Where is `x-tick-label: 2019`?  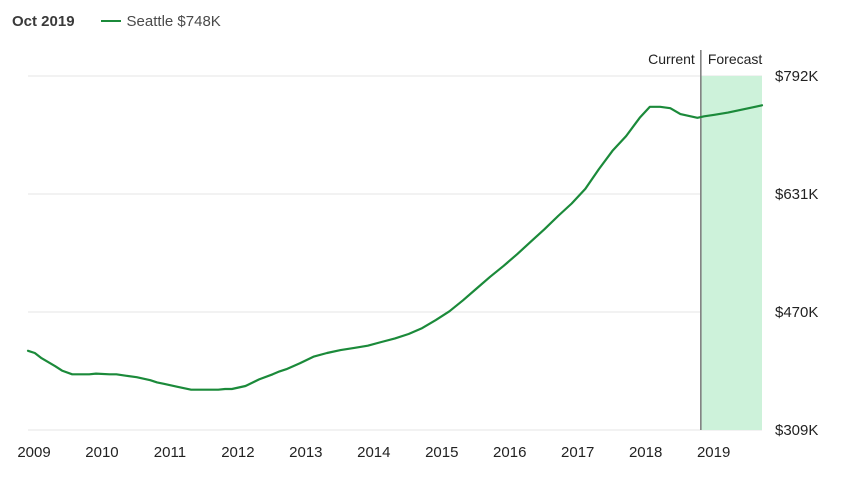 x-tick-label: 2019 is located at coordinates (713, 452).